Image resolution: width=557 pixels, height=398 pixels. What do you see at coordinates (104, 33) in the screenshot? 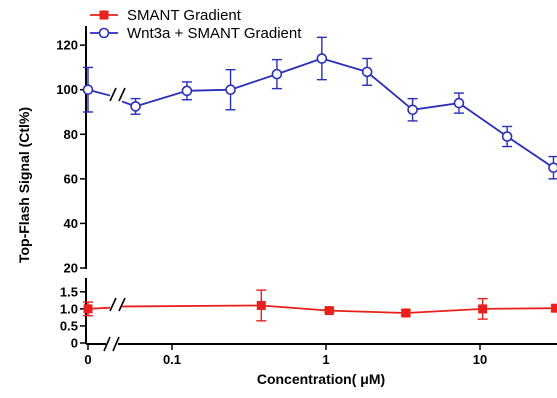
I see `legend-marker-wnt3a` at bounding box center [104, 33].